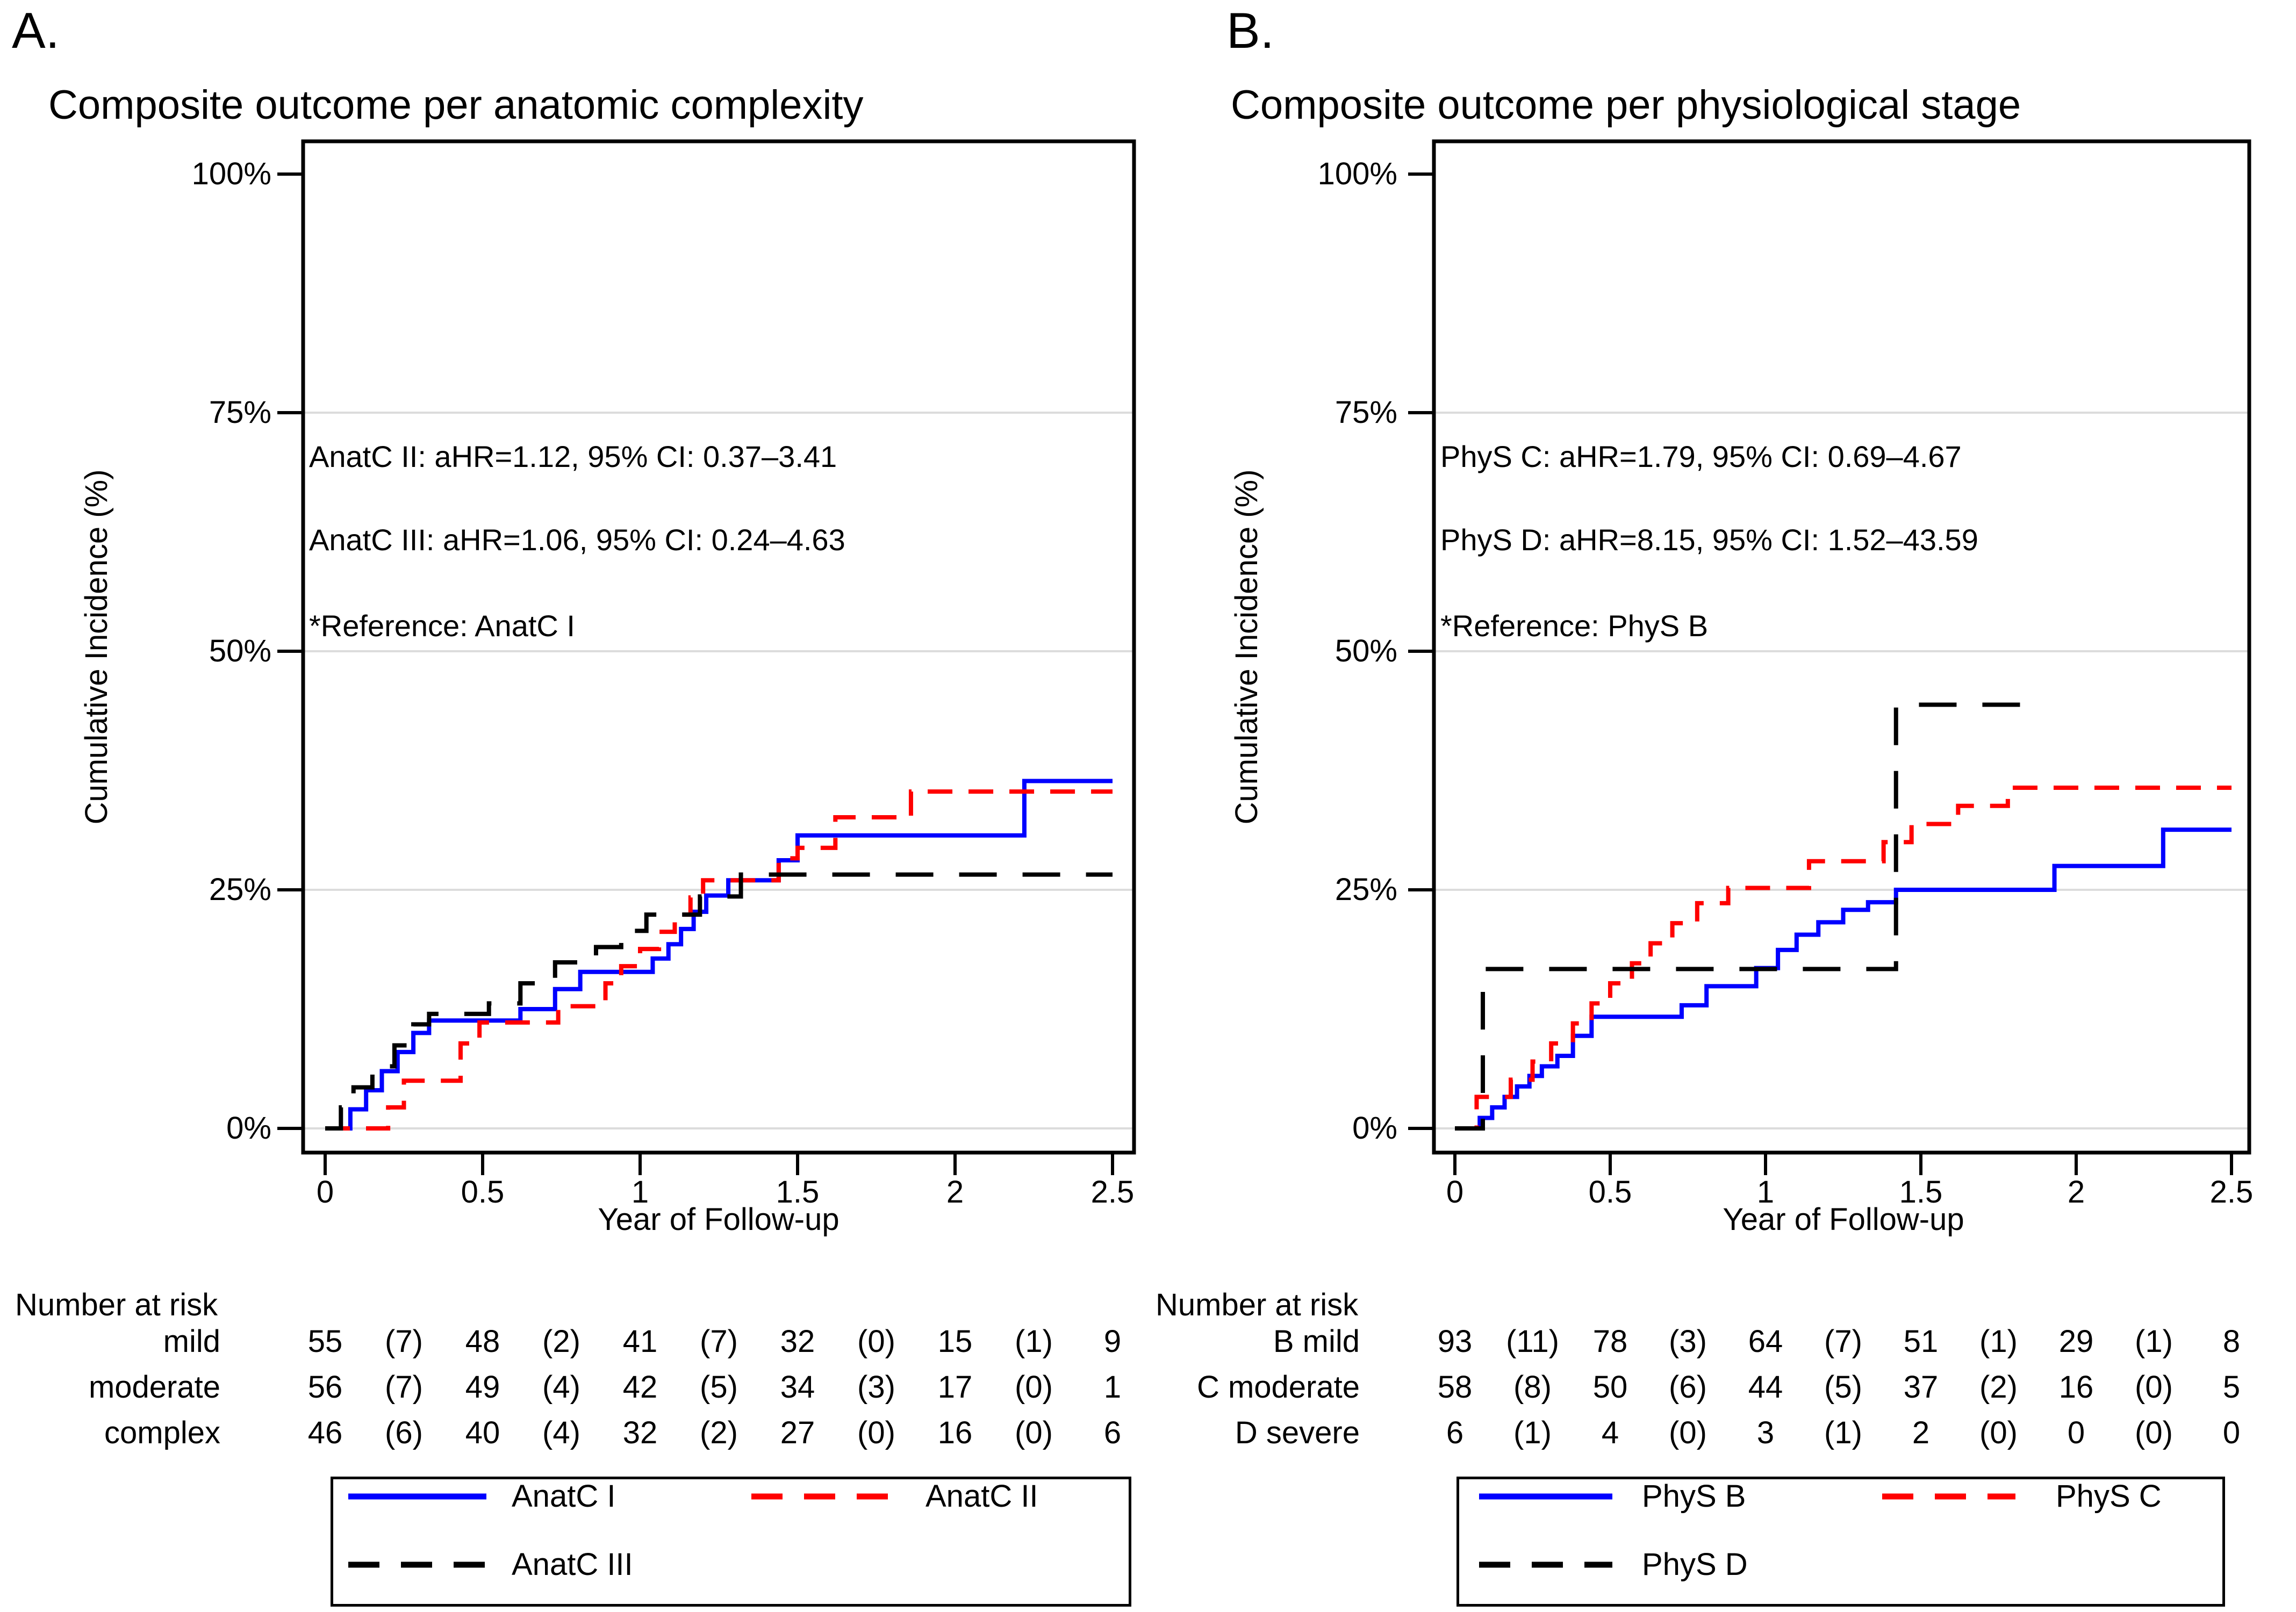  What do you see at coordinates (2231, 1387) in the screenshot?
I see `risk-cell: 5` at bounding box center [2231, 1387].